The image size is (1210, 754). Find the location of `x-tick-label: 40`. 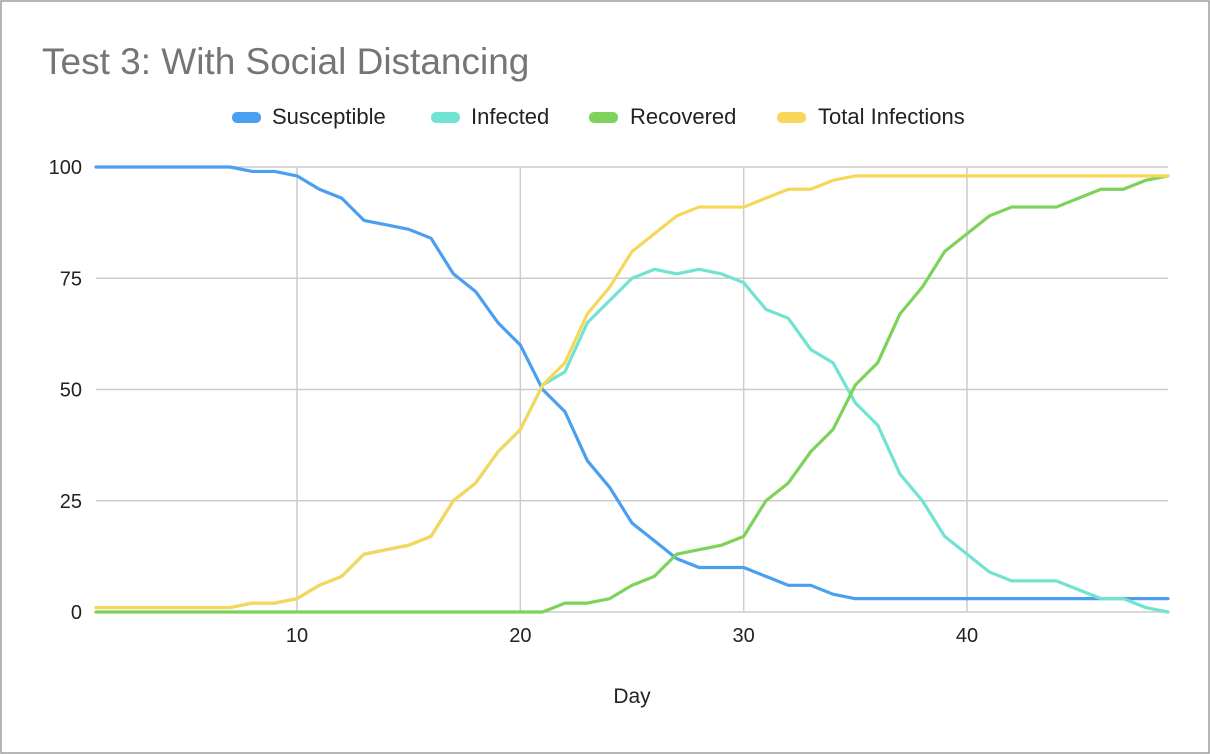

x-tick-label: 40 is located at coordinates (967, 636).